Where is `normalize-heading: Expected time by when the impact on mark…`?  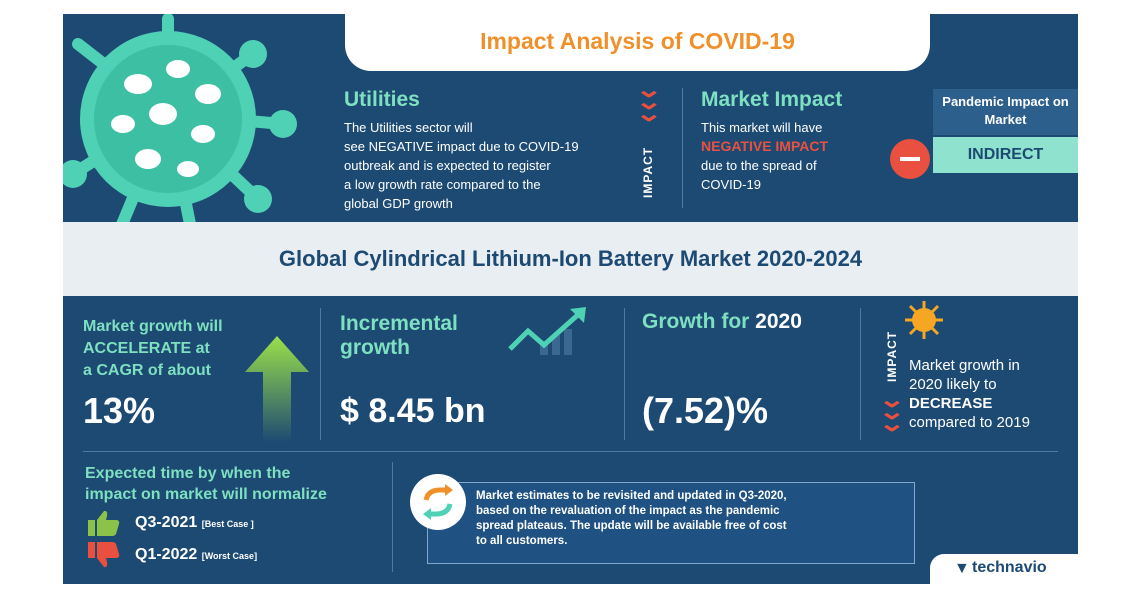 normalize-heading: Expected time by when the impact on mark… is located at coordinates (206, 484).